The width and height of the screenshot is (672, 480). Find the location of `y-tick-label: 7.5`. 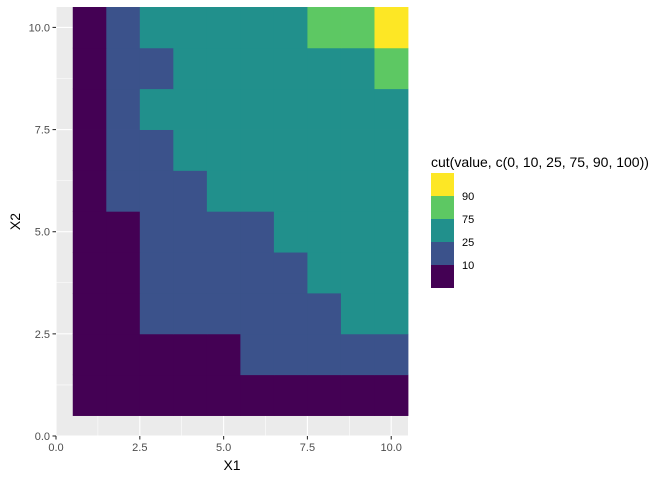

y-tick-label: 7.5 is located at coordinates (42, 131).